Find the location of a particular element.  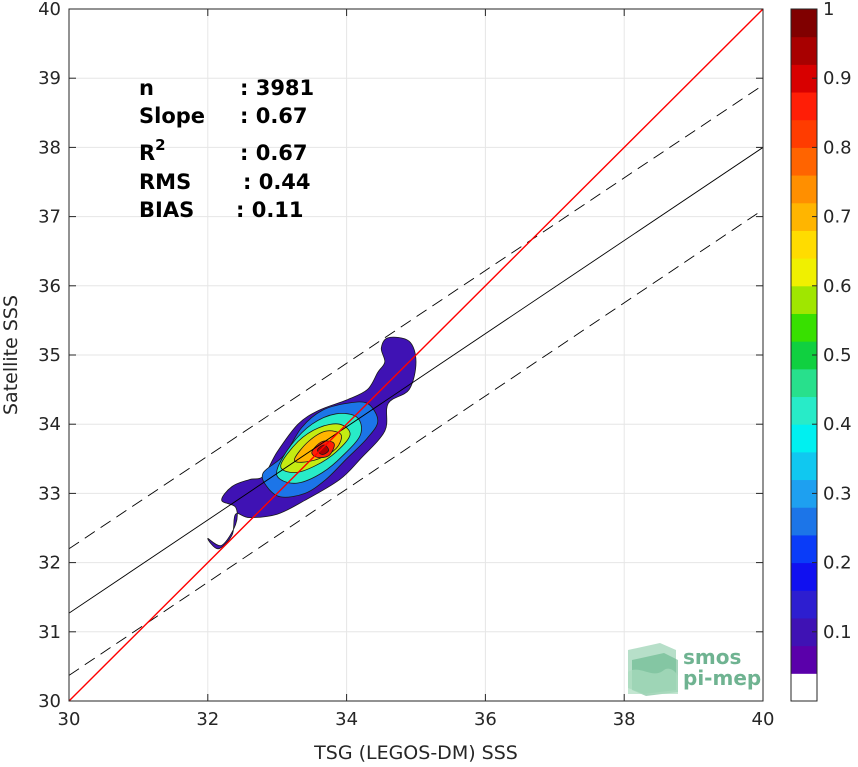

stat-label-0: n is located at coordinates (146, 88).